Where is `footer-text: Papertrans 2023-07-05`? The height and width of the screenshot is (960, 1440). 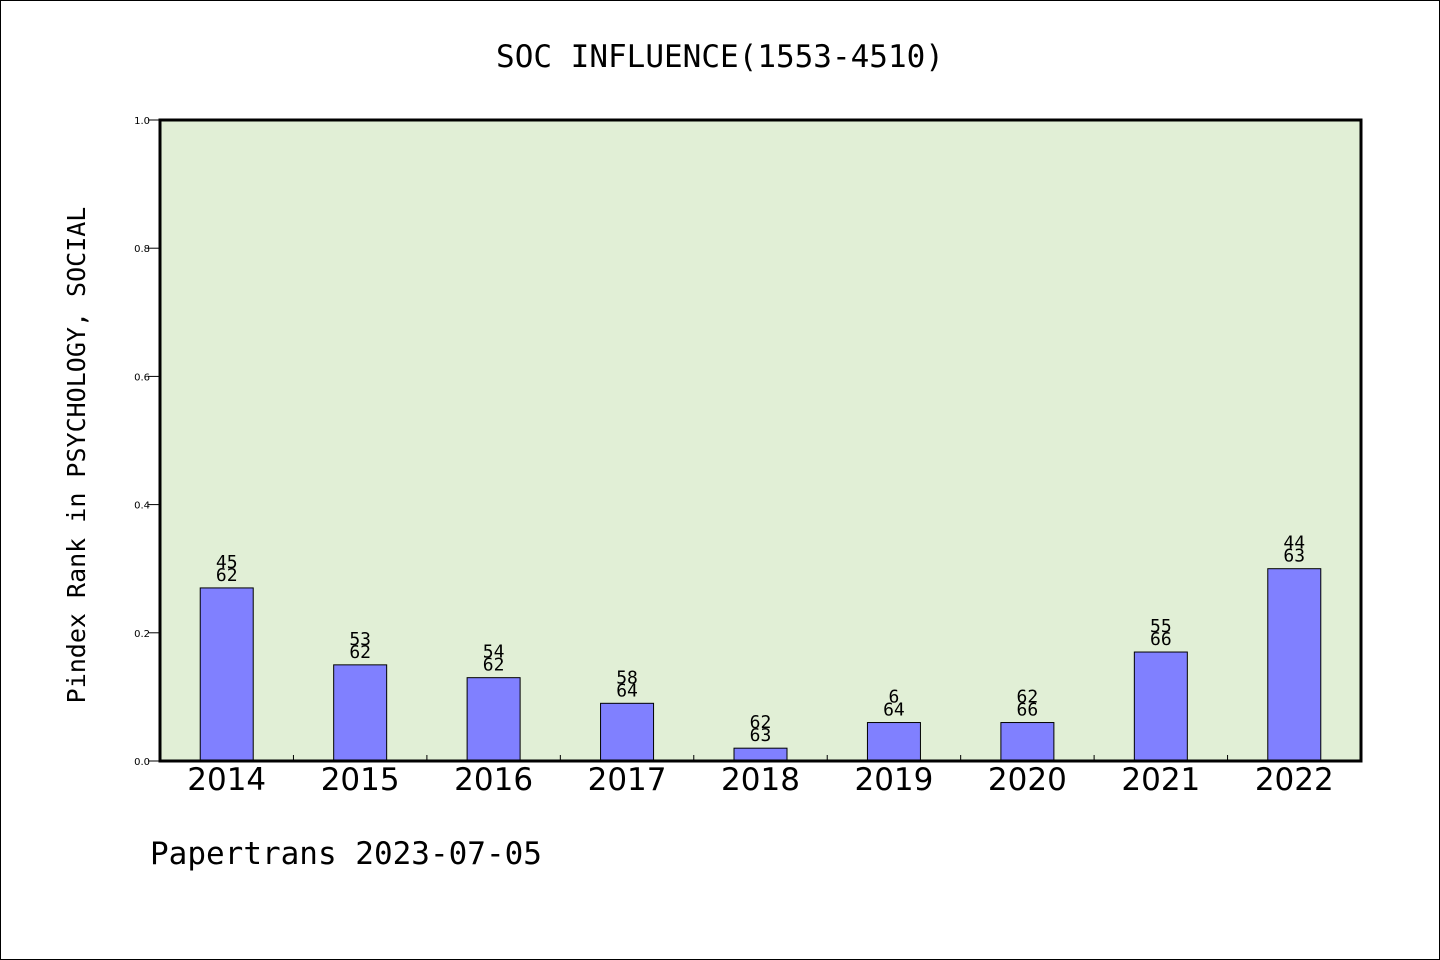
footer-text: Papertrans 2023-07-05 is located at coordinates (346, 854).